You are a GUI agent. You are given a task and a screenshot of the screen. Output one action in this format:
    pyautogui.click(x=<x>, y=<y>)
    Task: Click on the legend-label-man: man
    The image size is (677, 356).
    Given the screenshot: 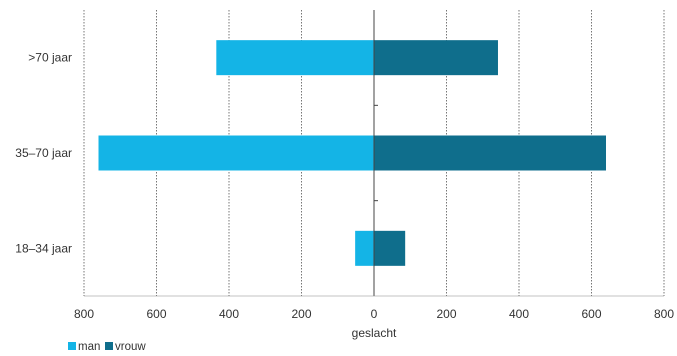 What is the action you would take?
    pyautogui.click(x=89, y=347)
    